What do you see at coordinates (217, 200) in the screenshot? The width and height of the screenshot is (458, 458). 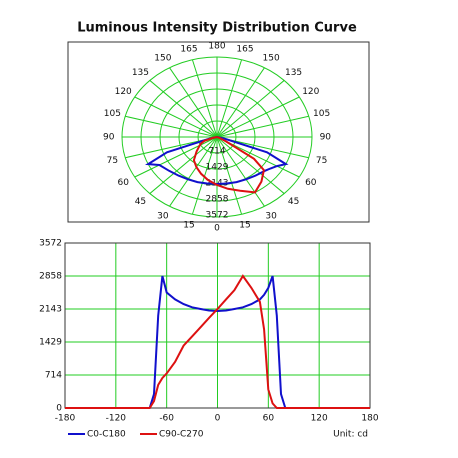 I see `radius-label: 2858` at bounding box center [217, 200].